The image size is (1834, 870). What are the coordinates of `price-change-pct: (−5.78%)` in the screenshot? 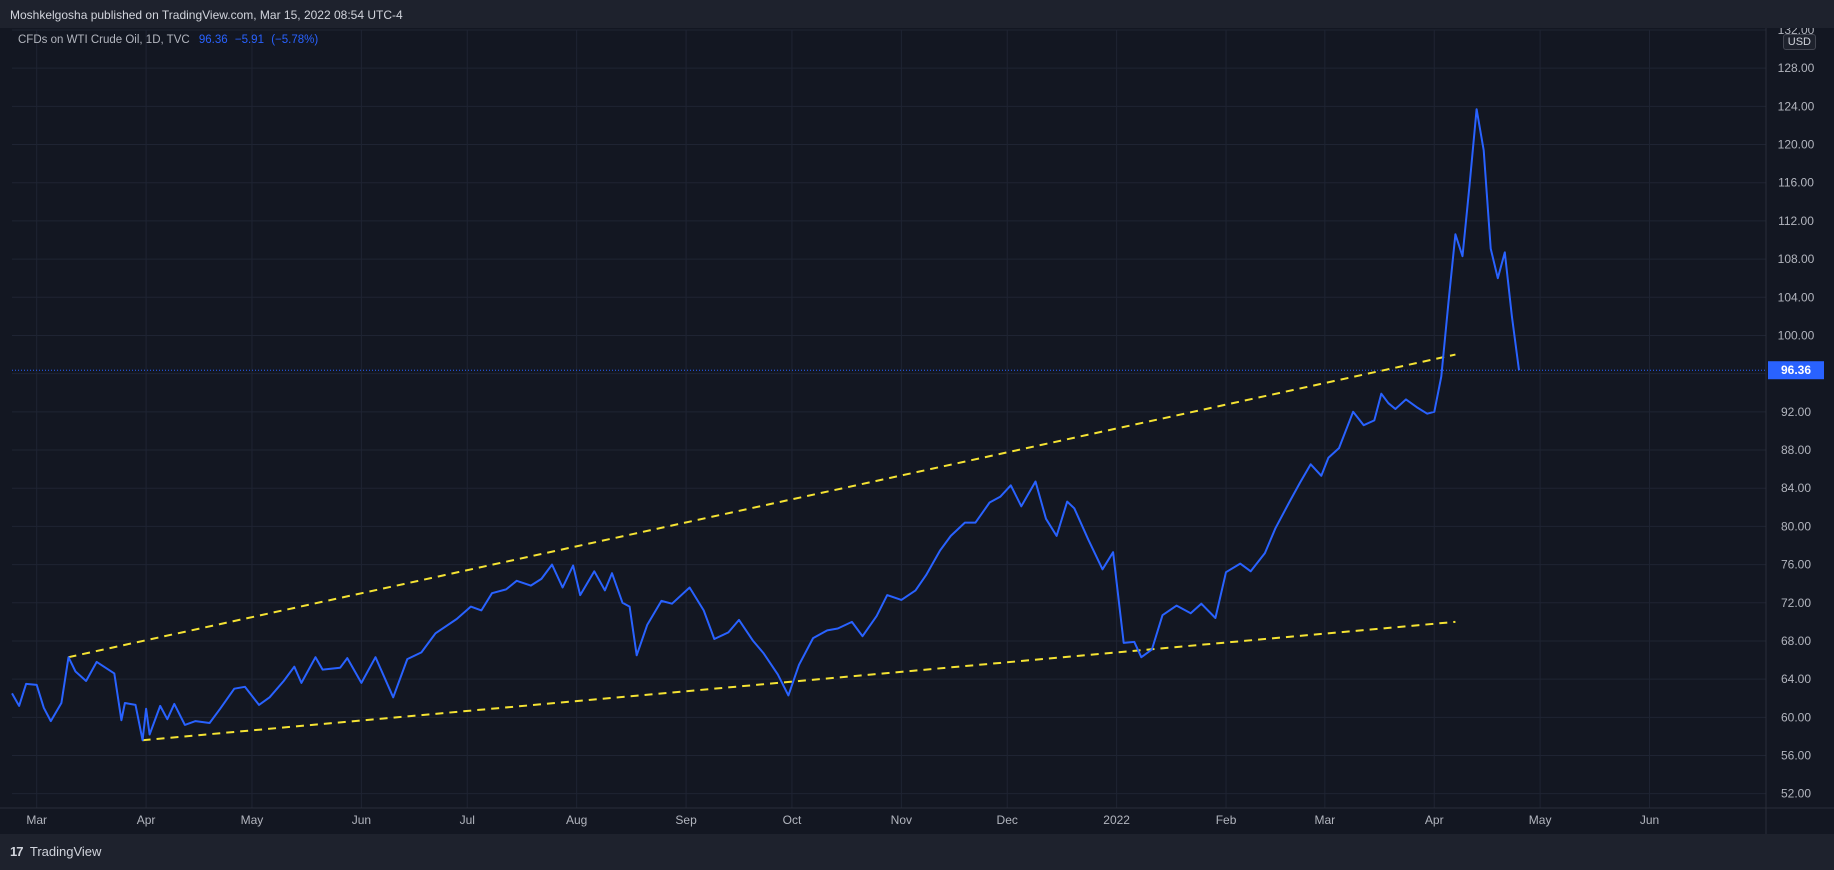 It's located at (295, 40).